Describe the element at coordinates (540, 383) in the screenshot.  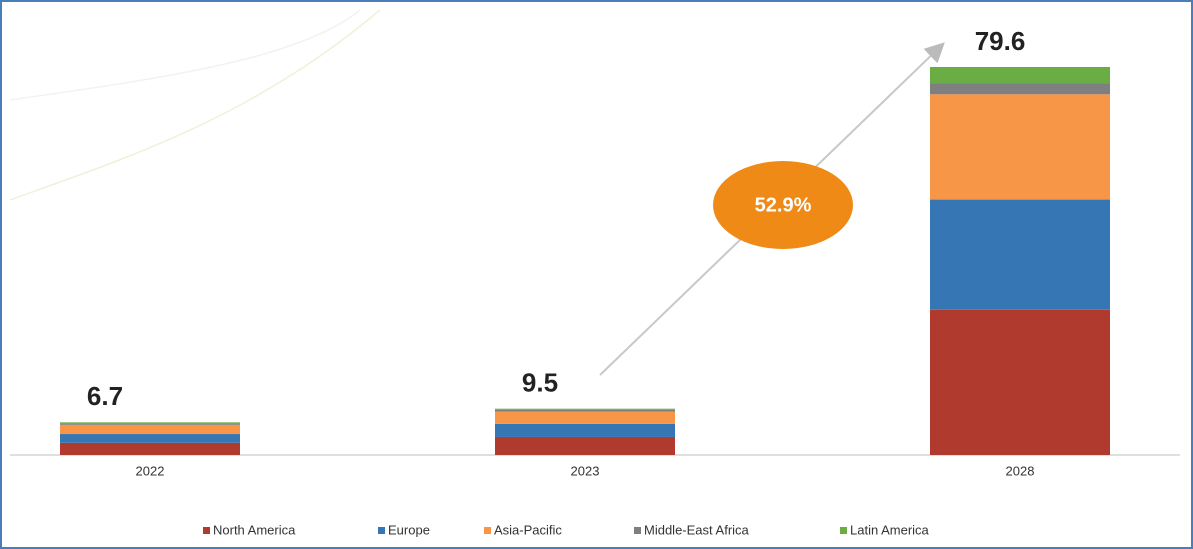
I see `total-label: 9.5` at that location.